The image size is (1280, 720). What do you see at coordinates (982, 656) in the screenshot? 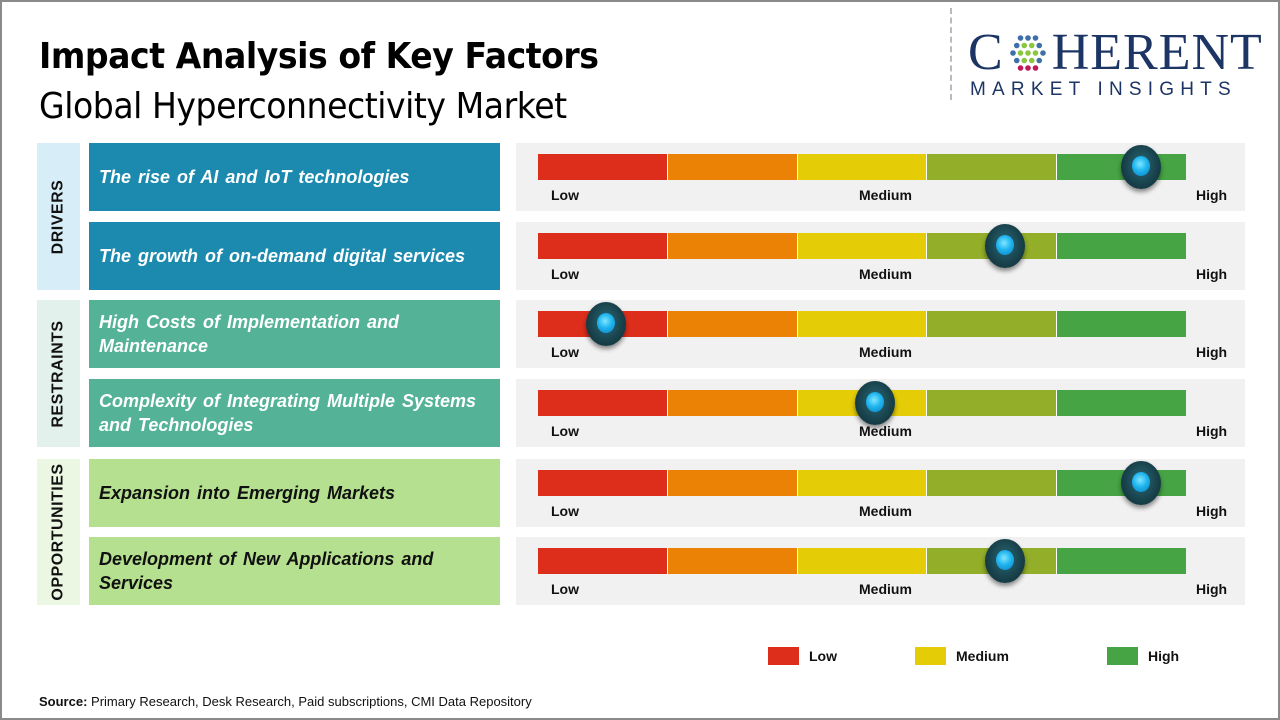
I see `legend-label: Medium` at bounding box center [982, 656].